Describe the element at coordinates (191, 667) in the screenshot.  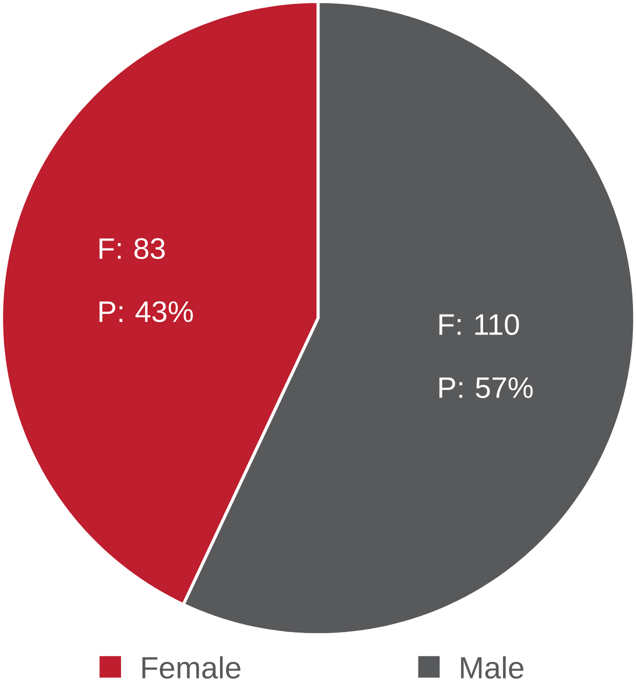
I see `legend-label: Female` at that location.